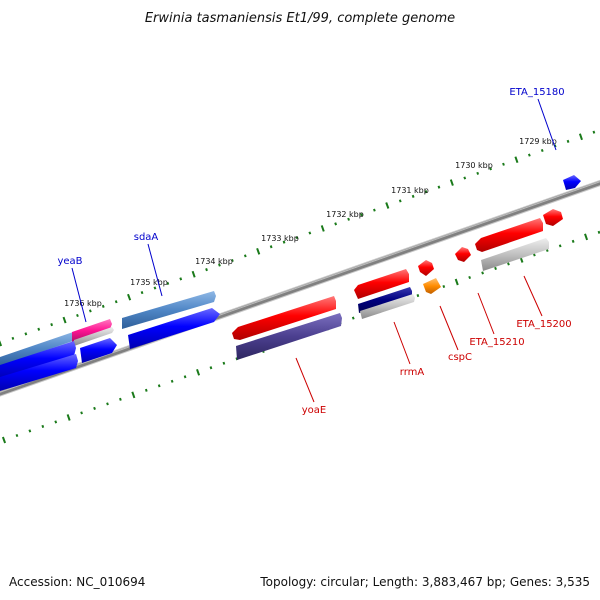 This screenshot has width=600, height=600. Describe the element at coordinates (284, 318) in the screenshot. I see `gene-feature-yoaE-red` at that location.